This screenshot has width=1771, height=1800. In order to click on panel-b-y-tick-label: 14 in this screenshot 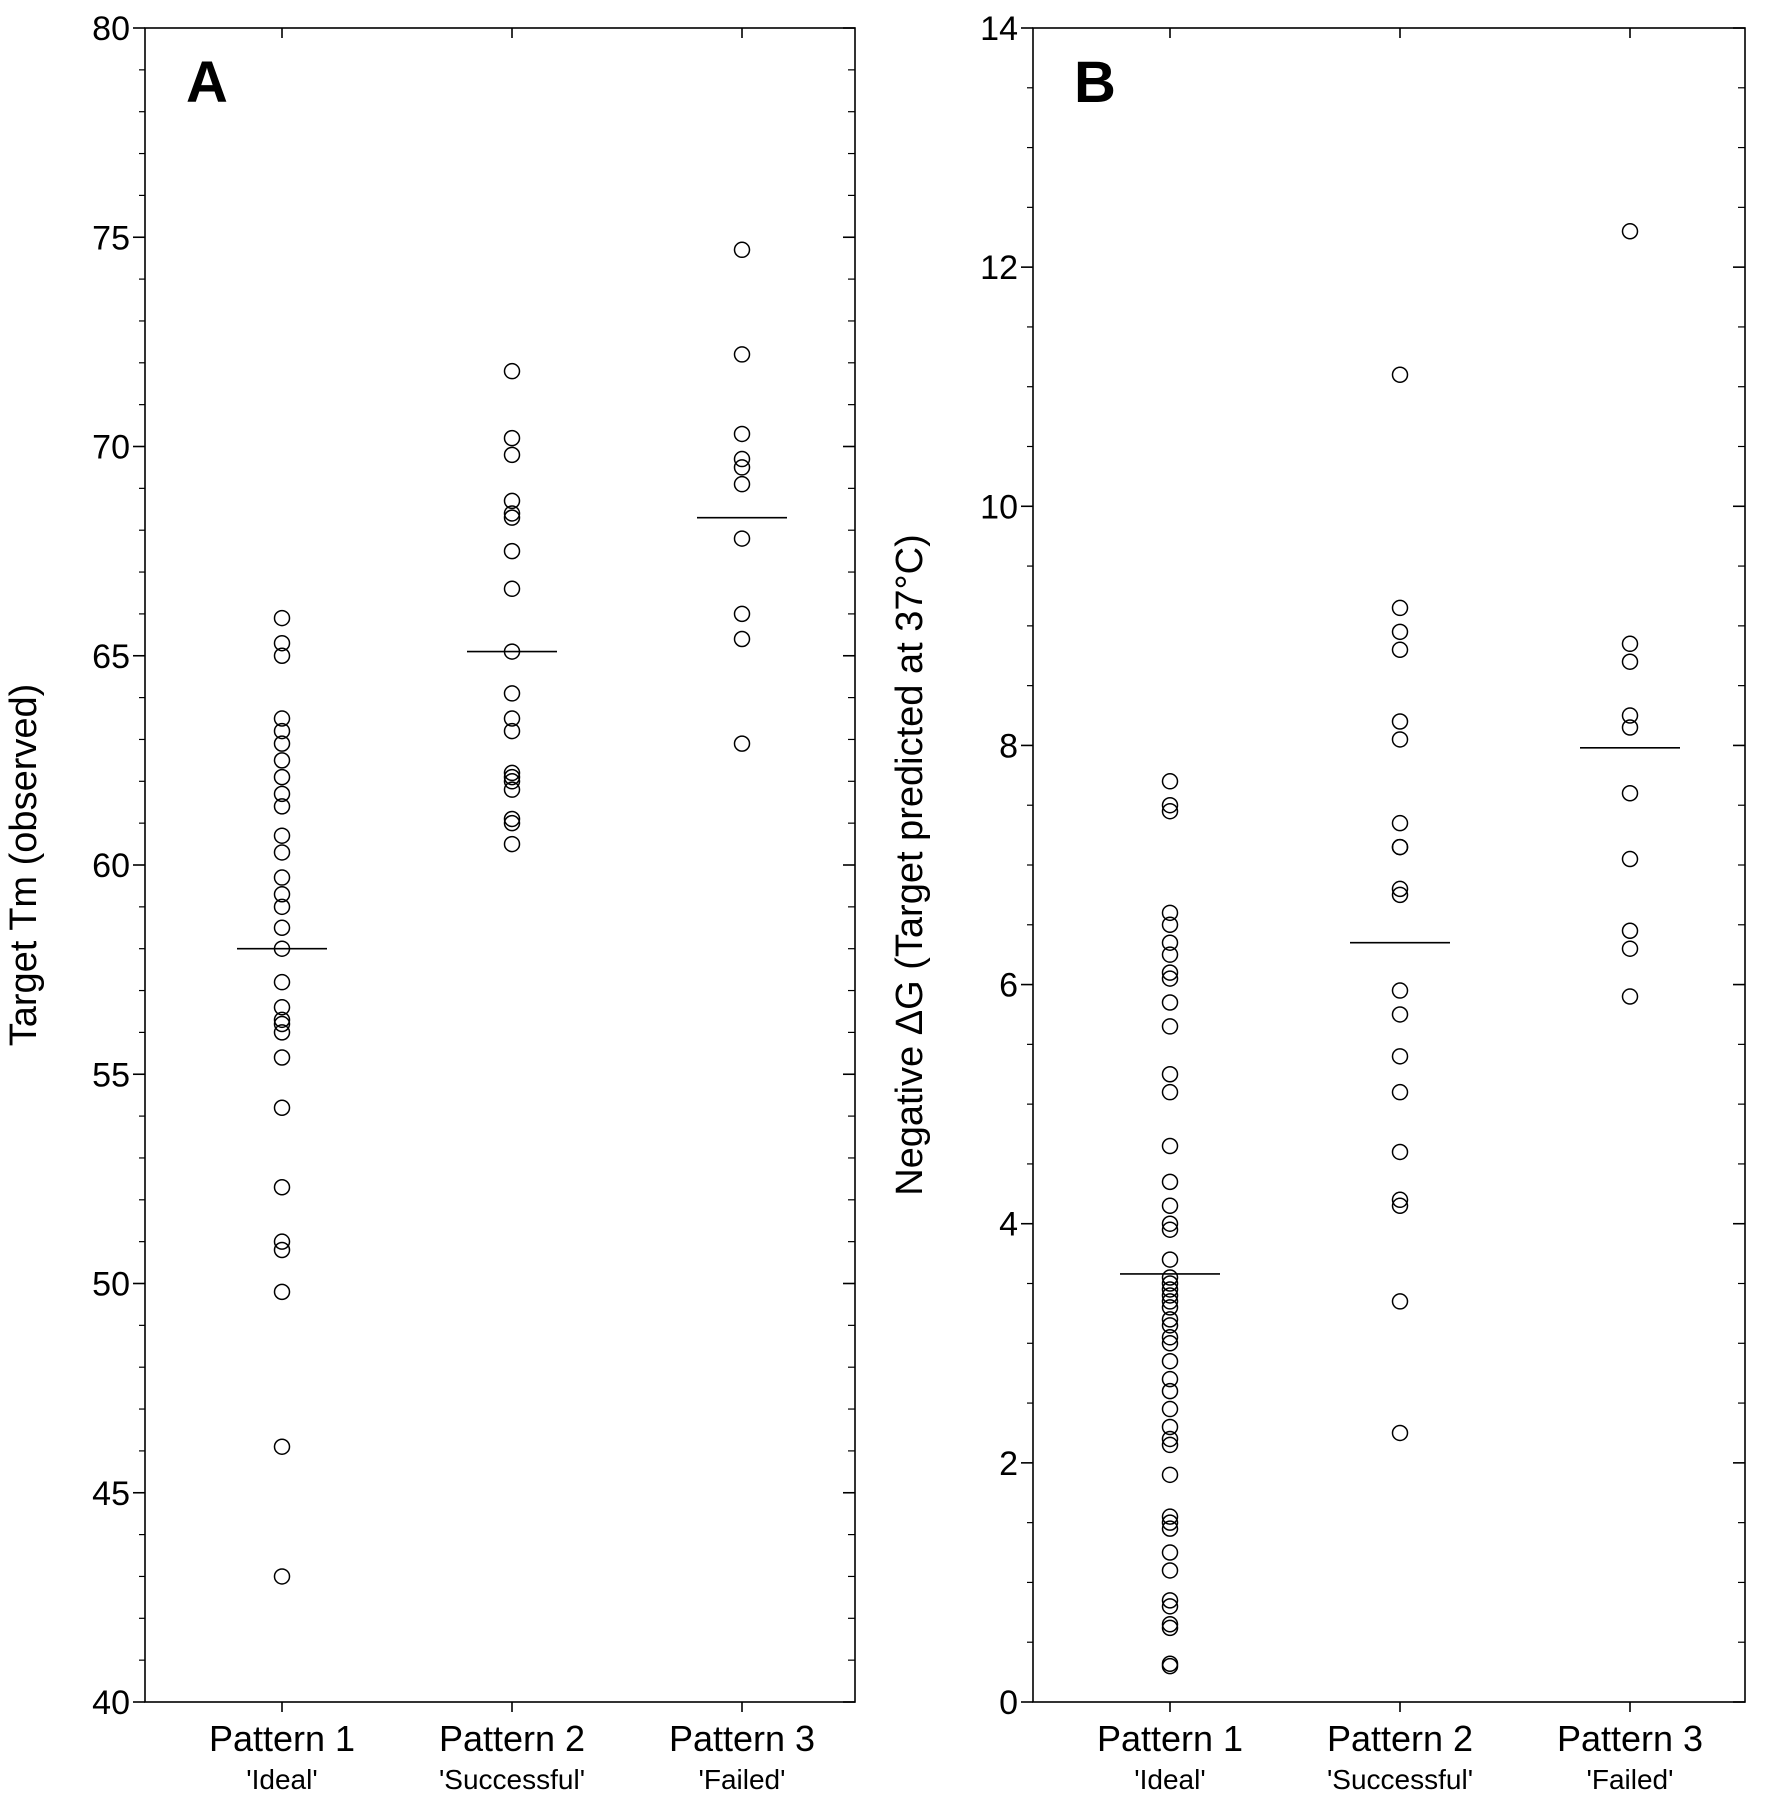, I will do `click(999, 29)`.